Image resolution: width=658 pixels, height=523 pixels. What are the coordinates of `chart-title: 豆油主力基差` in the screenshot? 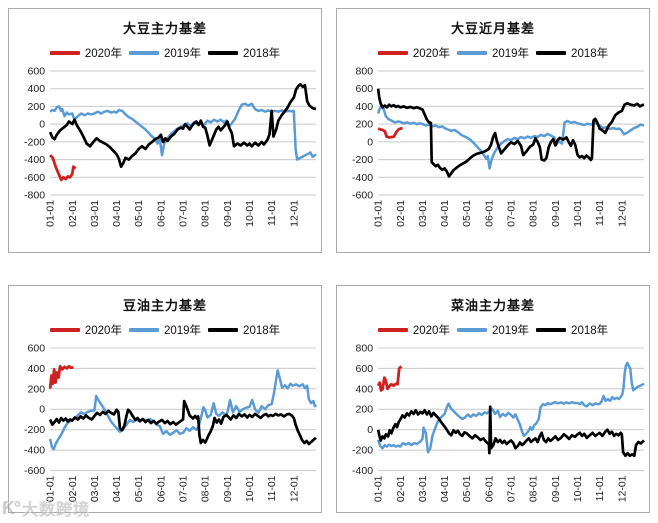 It's located at (164, 305).